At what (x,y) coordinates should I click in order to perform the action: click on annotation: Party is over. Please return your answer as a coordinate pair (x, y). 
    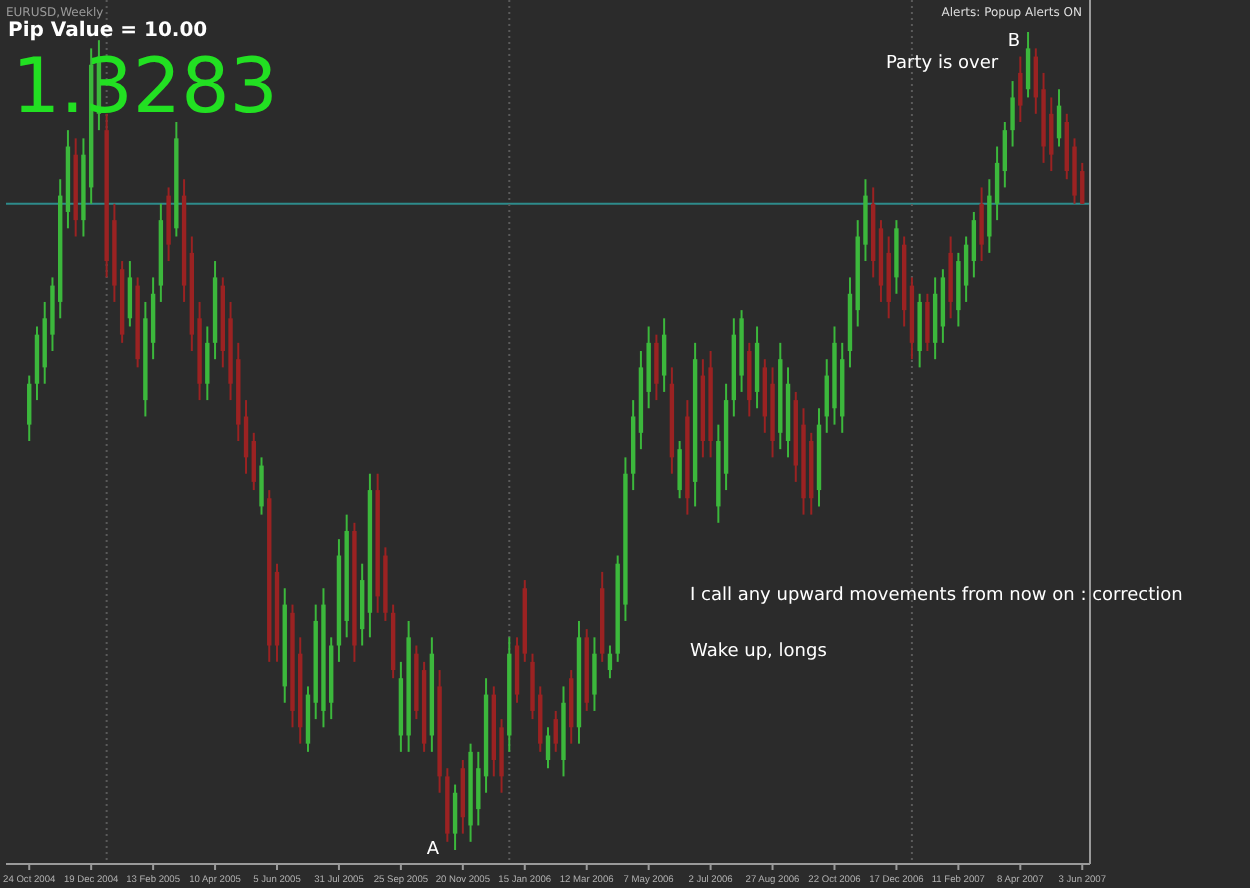
    Looking at the image, I should click on (942, 64).